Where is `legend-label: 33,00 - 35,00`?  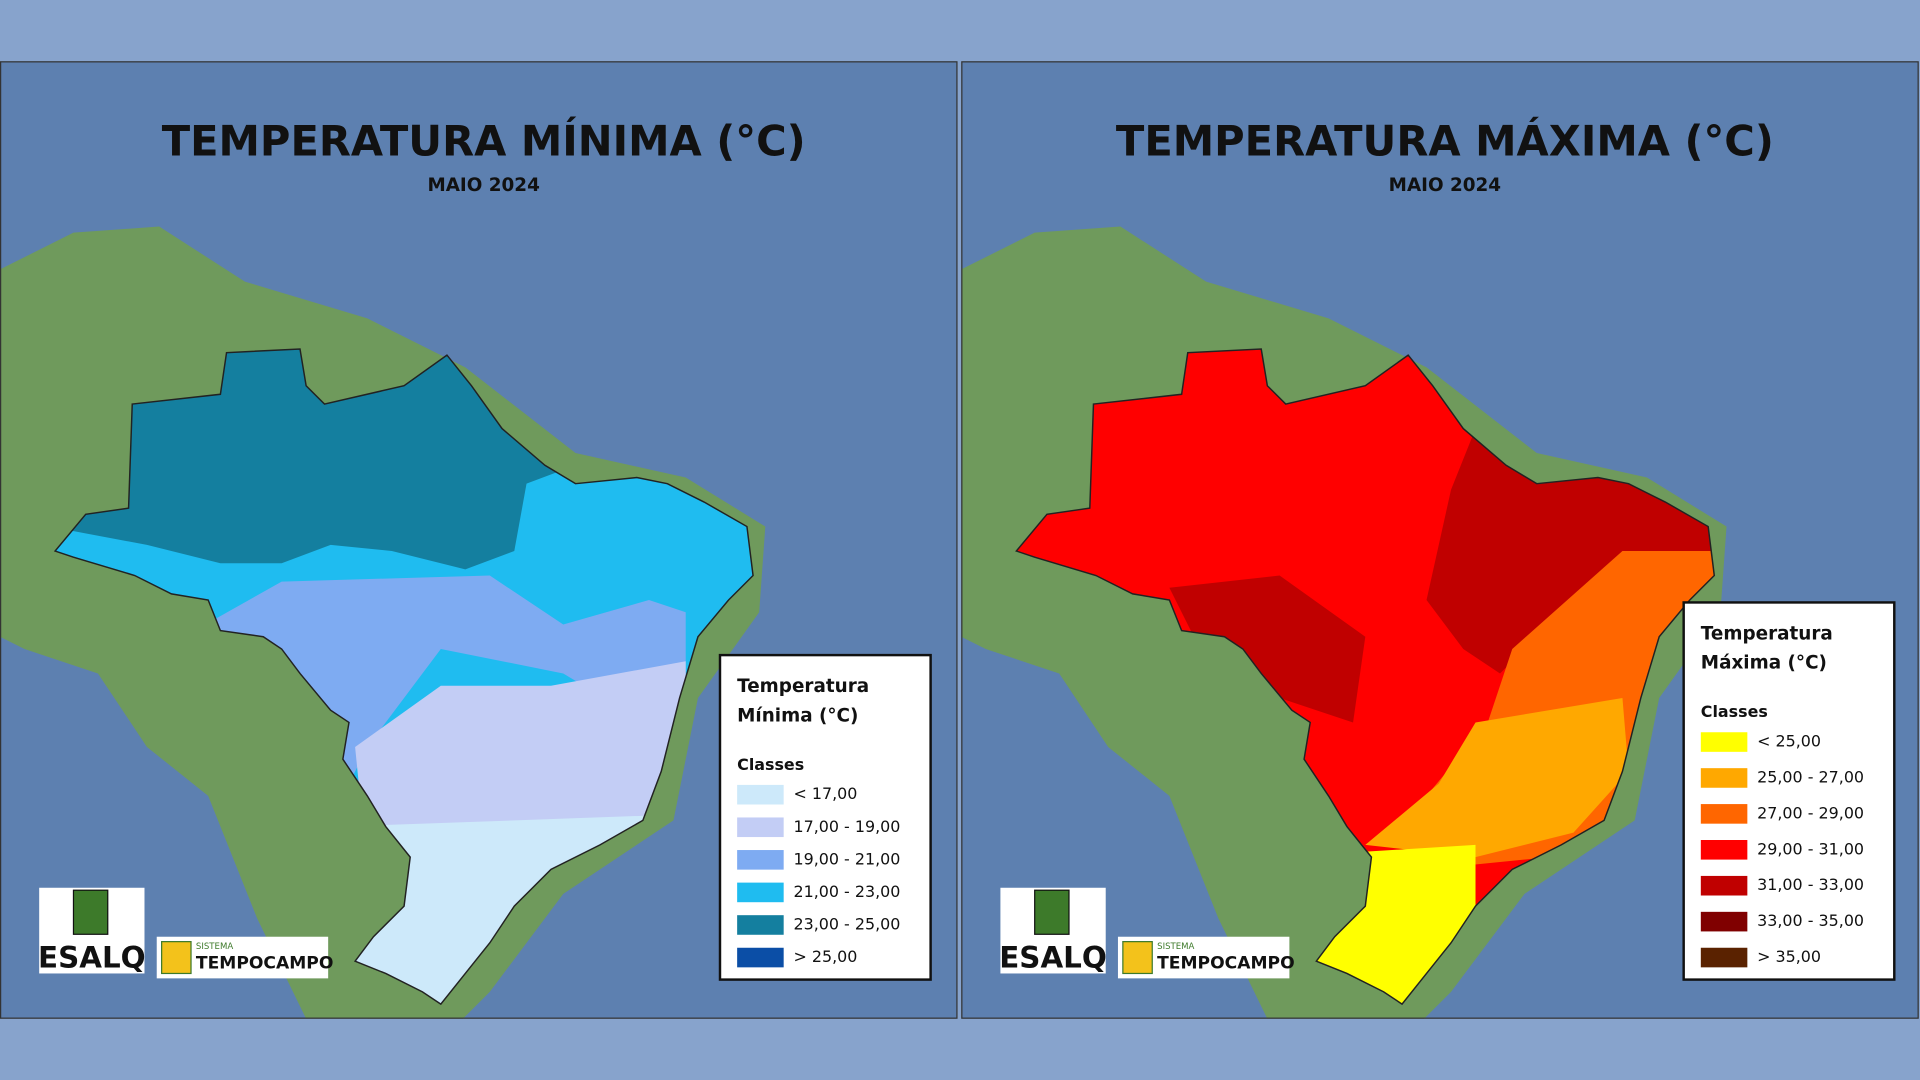
legend-label: 33,00 - 35,00 is located at coordinates (1810, 920).